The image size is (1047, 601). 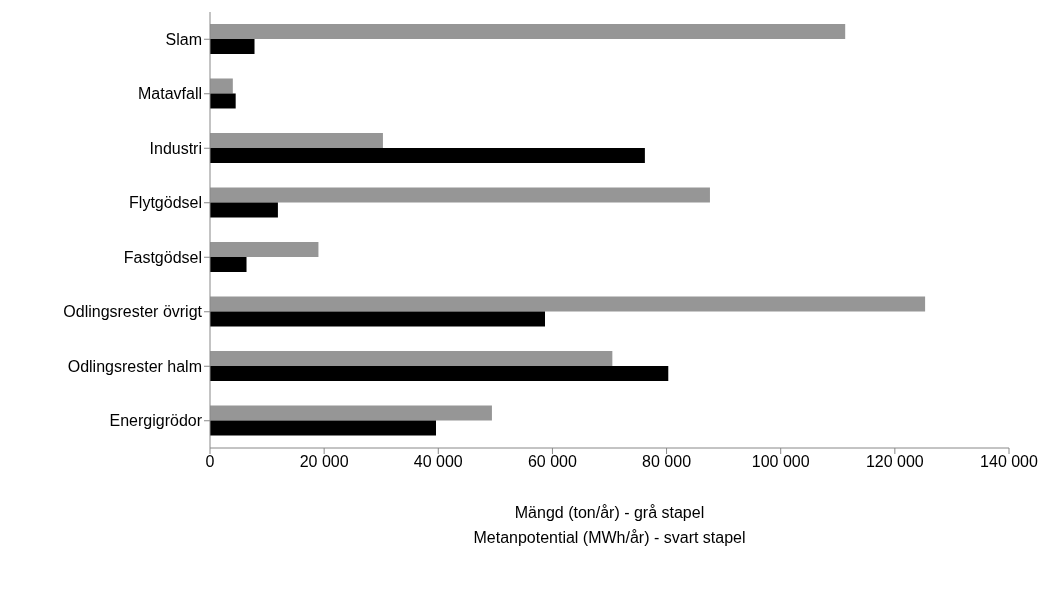 What do you see at coordinates (894, 462) in the screenshot?
I see `x-tick-label: 120 000` at bounding box center [894, 462].